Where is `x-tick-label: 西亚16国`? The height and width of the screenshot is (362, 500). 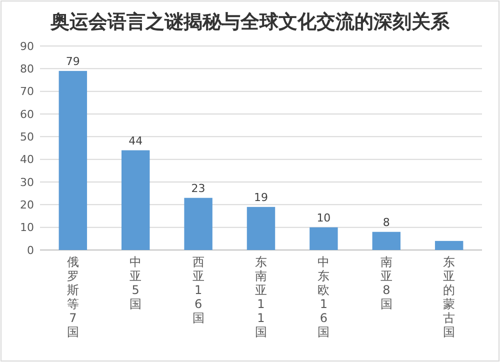
x-tick-label: 西亚16国 is located at coordinates (198, 290).